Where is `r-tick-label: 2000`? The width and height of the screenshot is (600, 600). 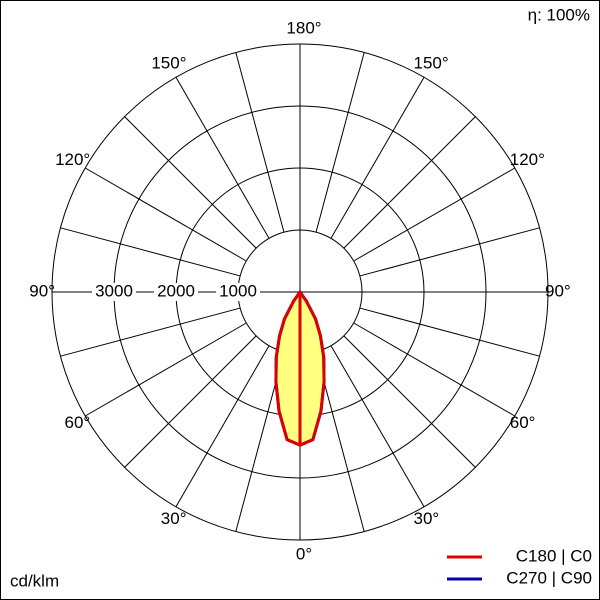
r-tick-label: 2000 is located at coordinates (176, 290).